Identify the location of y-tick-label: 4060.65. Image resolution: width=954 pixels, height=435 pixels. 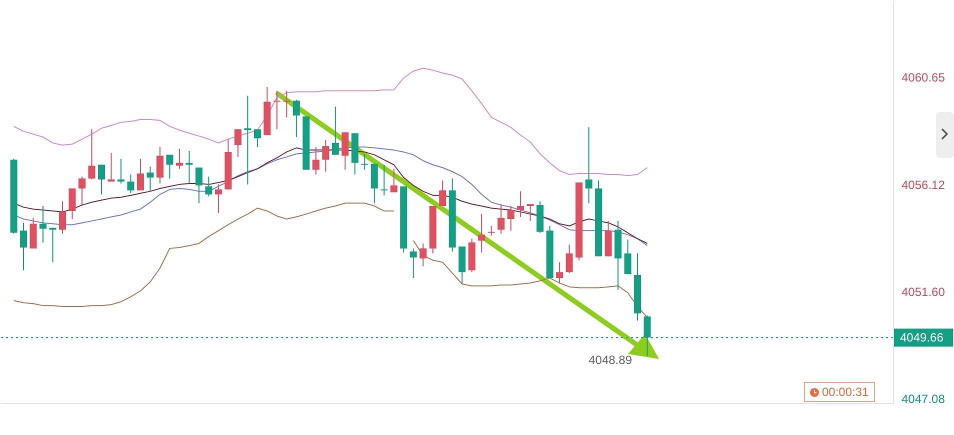
(924, 77).